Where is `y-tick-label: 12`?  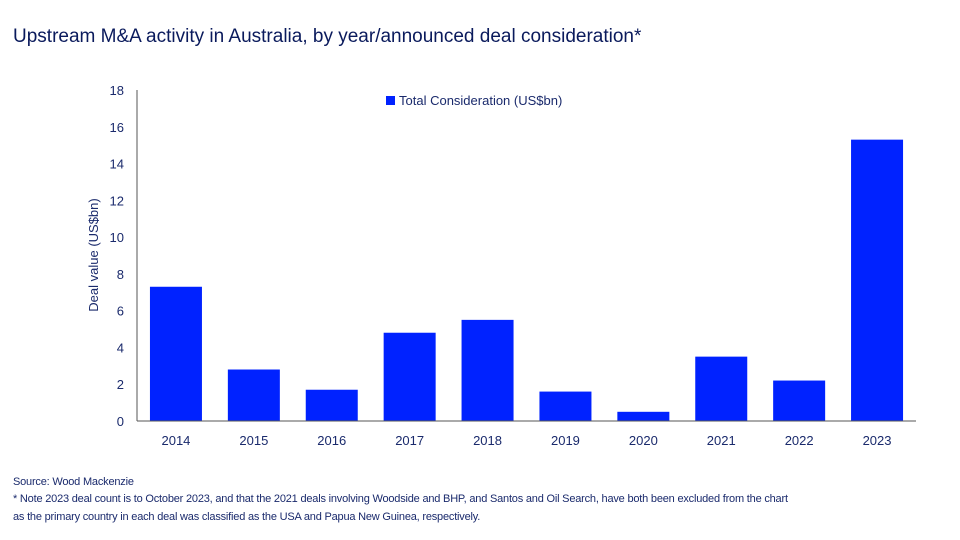
y-tick-label: 12 is located at coordinates (117, 200).